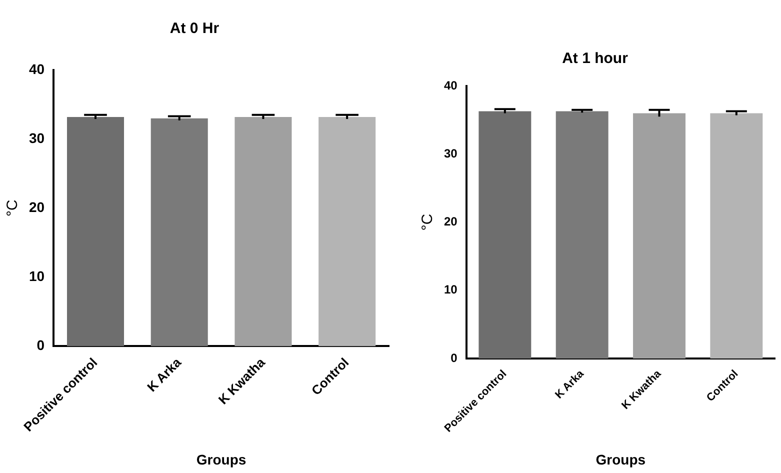 This screenshot has height=473, width=781. I want to click on chart-title: At 0 Hr, so click(195, 29).